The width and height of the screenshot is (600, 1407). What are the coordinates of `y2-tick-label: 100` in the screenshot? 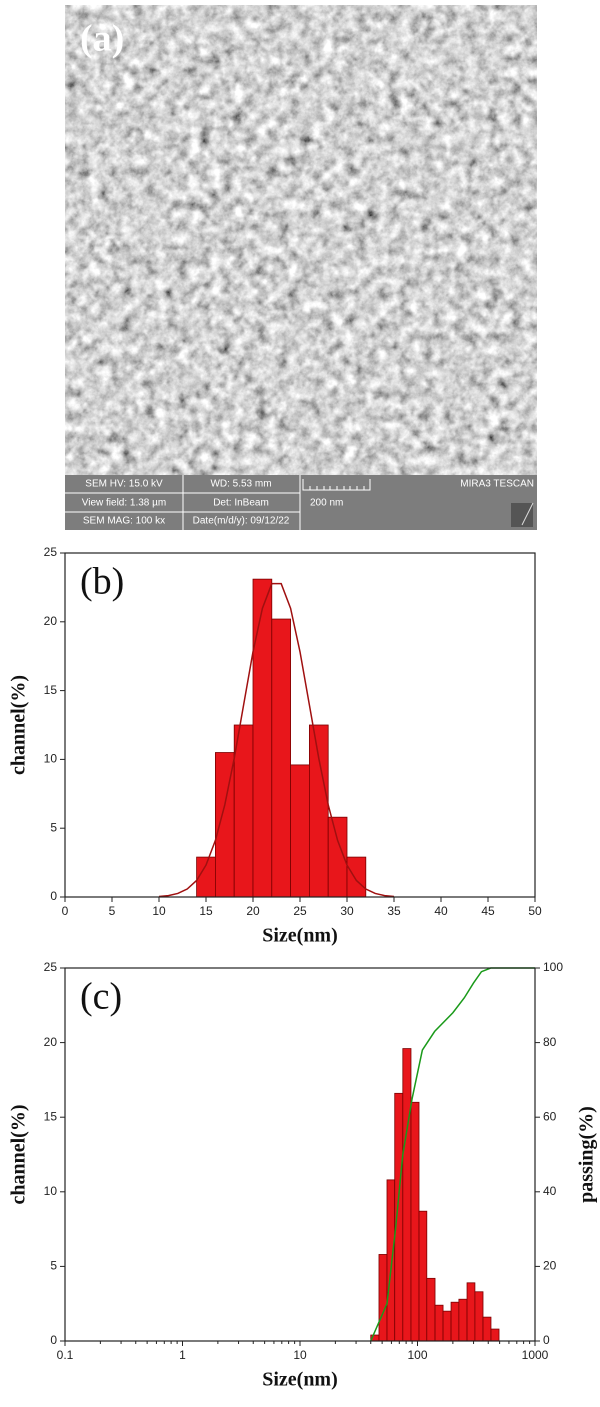 It's located at (553, 967).